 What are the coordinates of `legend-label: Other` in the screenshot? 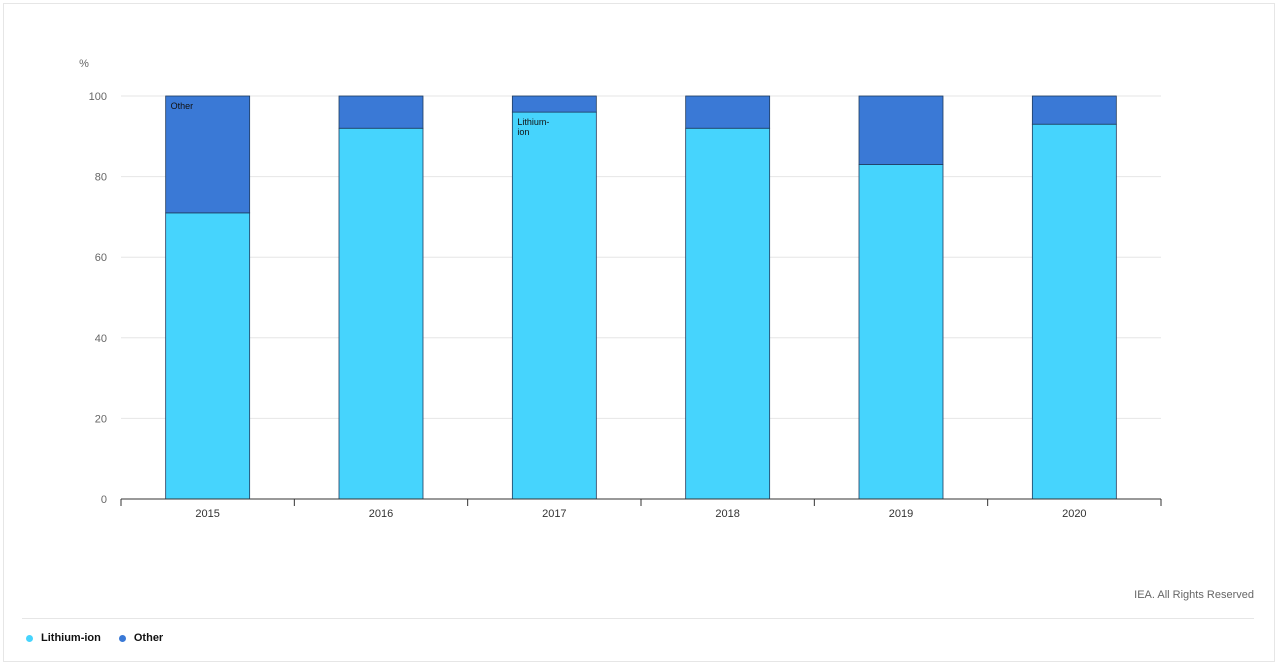 It's located at (148, 638).